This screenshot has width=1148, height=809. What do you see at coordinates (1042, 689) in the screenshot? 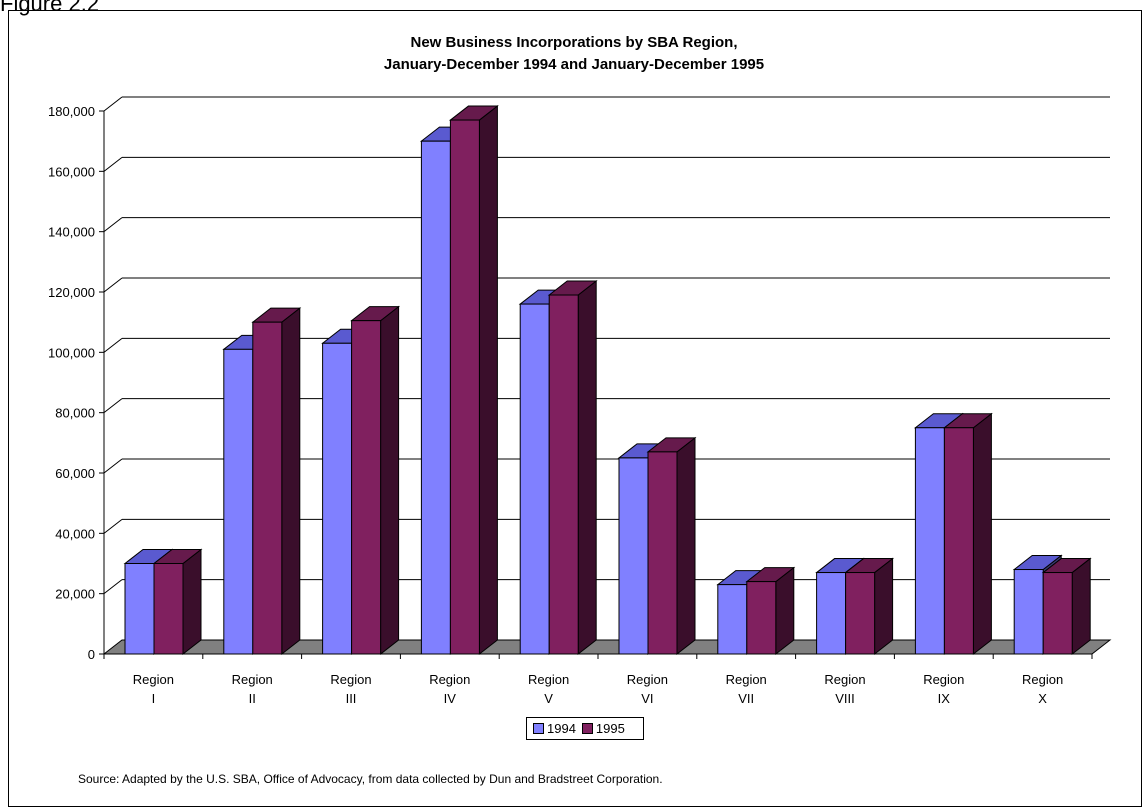
I see `x-tick-label: Region X` at bounding box center [1042, 689].